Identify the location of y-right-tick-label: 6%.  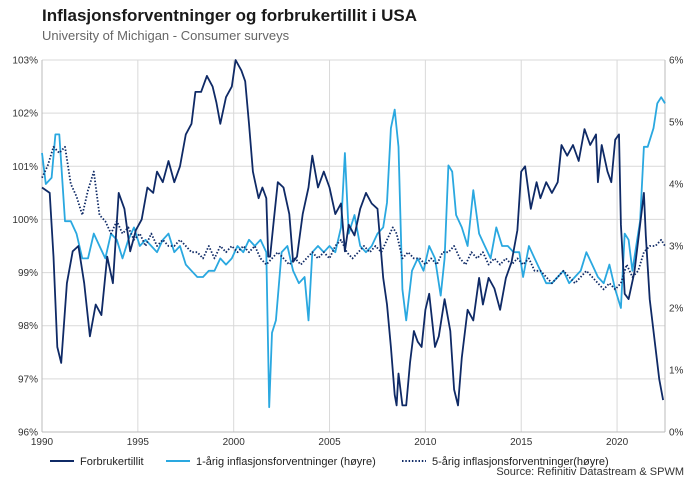
(676, 61).